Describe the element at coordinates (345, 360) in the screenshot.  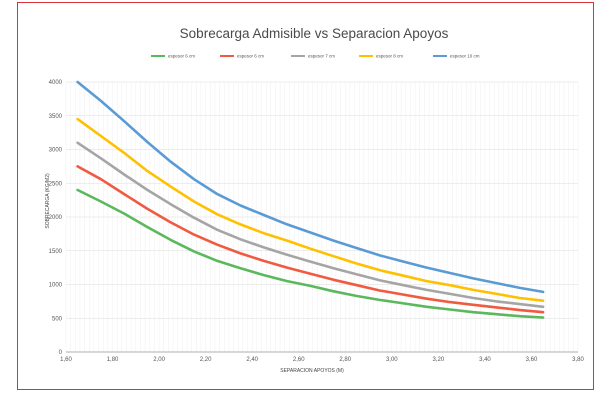
I see `x-tick-label: 2,80` at that location.